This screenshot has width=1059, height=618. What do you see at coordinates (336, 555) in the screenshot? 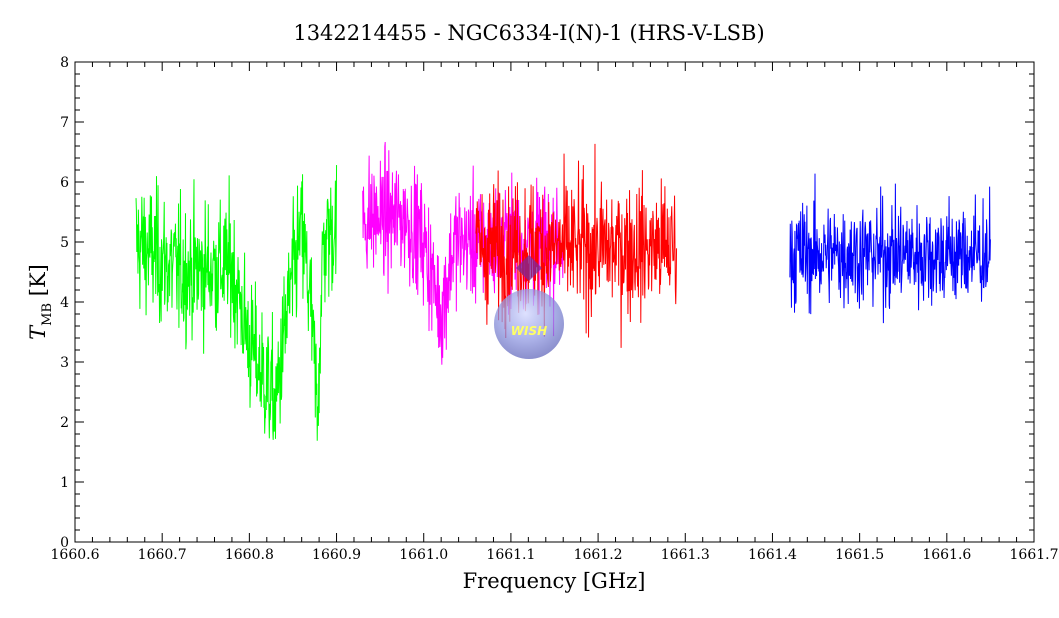
I see `x-tick-label: 1660.9` at bounding box center [336, 555].